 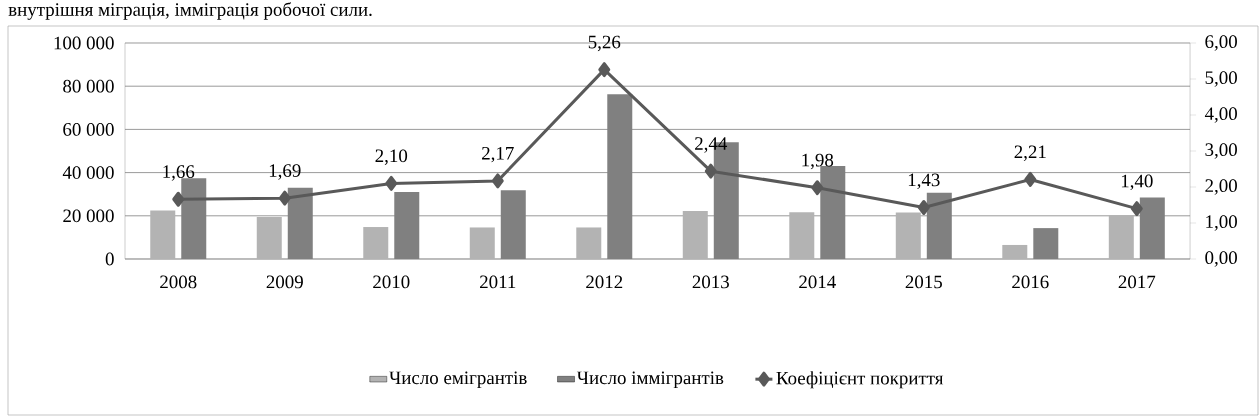 What do you see at coordinates (285, 172) in the screenshot?
I see `data-label: 1,69` at bounding box center [285, 172].